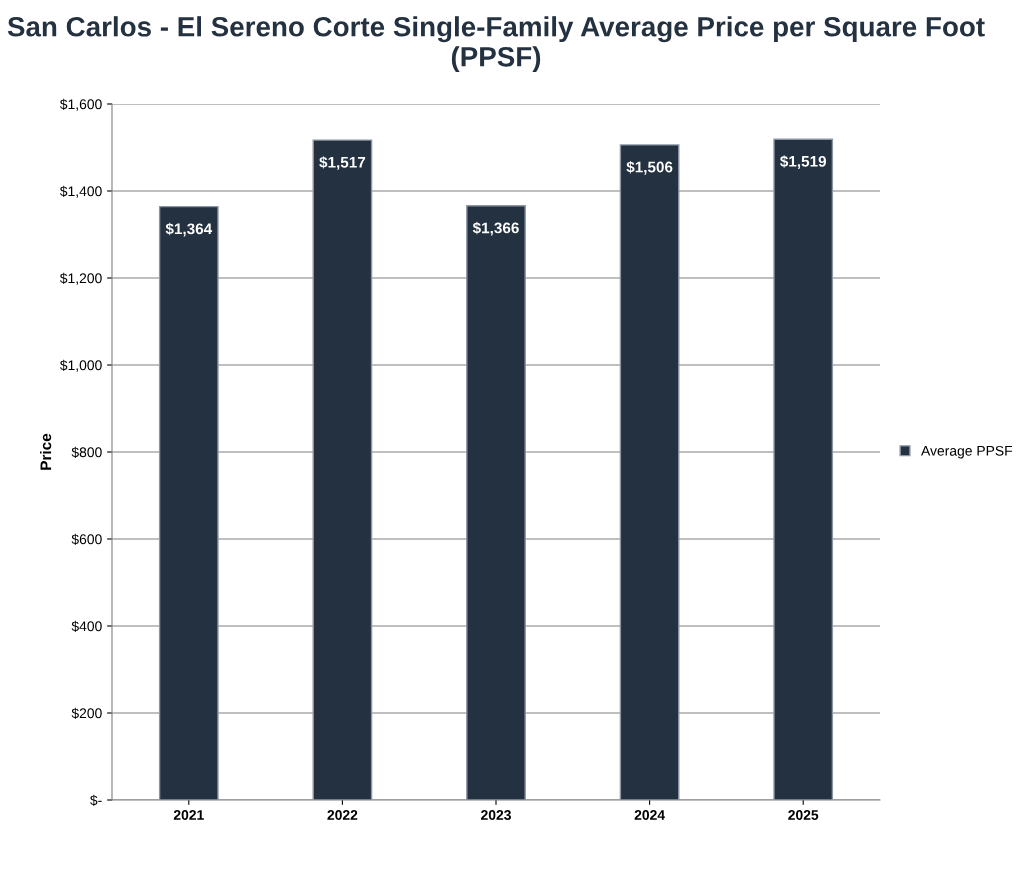 This screenshot has height=872, width=1028. Describe the element at coordinates (86, 452) in the screenshot. I see `y-tick-label: $800` at that location.